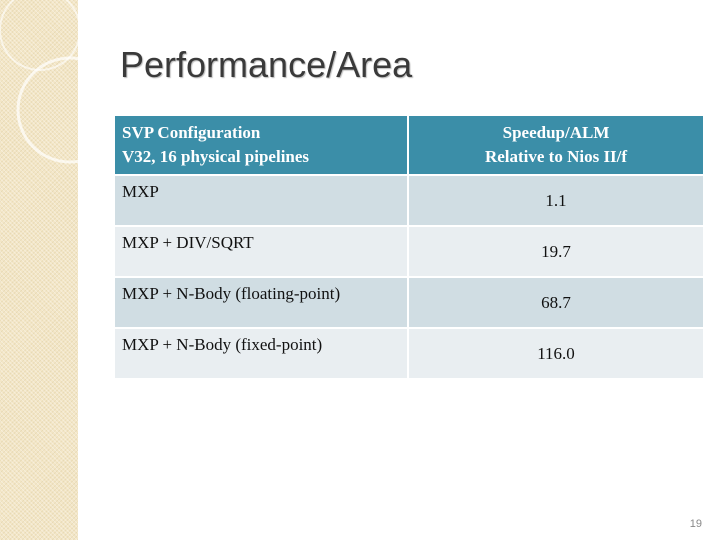 The height and width of the screenshot is (545, 720). Describe the element at coordinates (266, 64) in the screenshot. I see `slide-title: Performance/Area` at that location.